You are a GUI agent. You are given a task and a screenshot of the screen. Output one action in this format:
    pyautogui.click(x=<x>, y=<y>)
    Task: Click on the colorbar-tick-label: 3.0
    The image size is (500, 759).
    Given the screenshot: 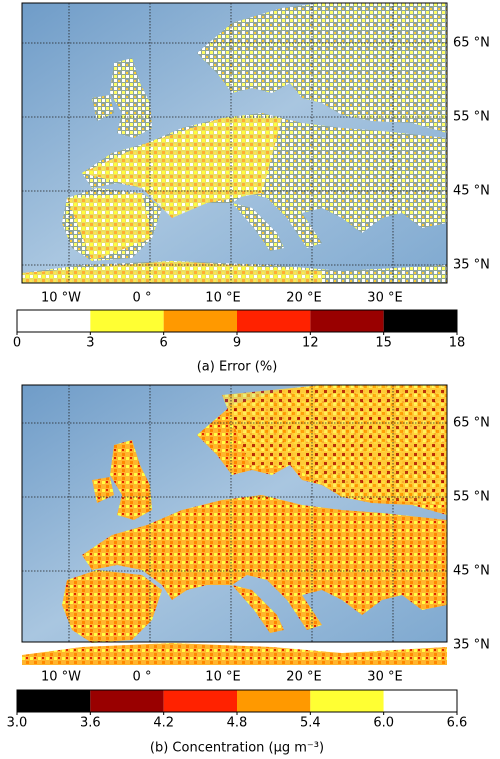 What is the action you would take?
    pyautogui.click(x=17, y=723)
    